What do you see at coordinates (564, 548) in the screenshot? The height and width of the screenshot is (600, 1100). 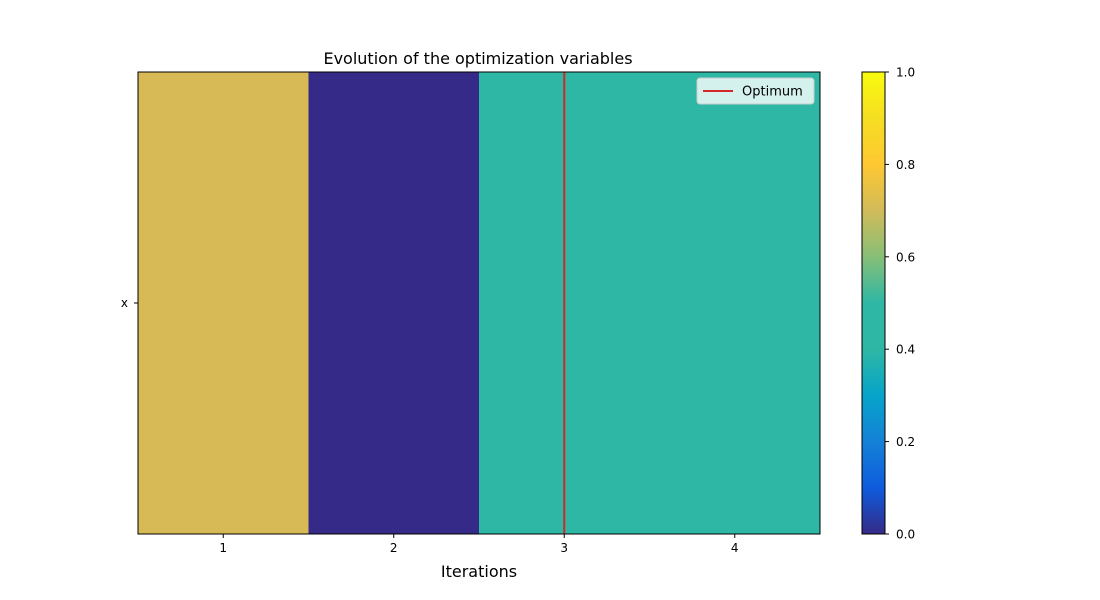 I see `x-tick-label: 3` at bounding box center [564, 548].